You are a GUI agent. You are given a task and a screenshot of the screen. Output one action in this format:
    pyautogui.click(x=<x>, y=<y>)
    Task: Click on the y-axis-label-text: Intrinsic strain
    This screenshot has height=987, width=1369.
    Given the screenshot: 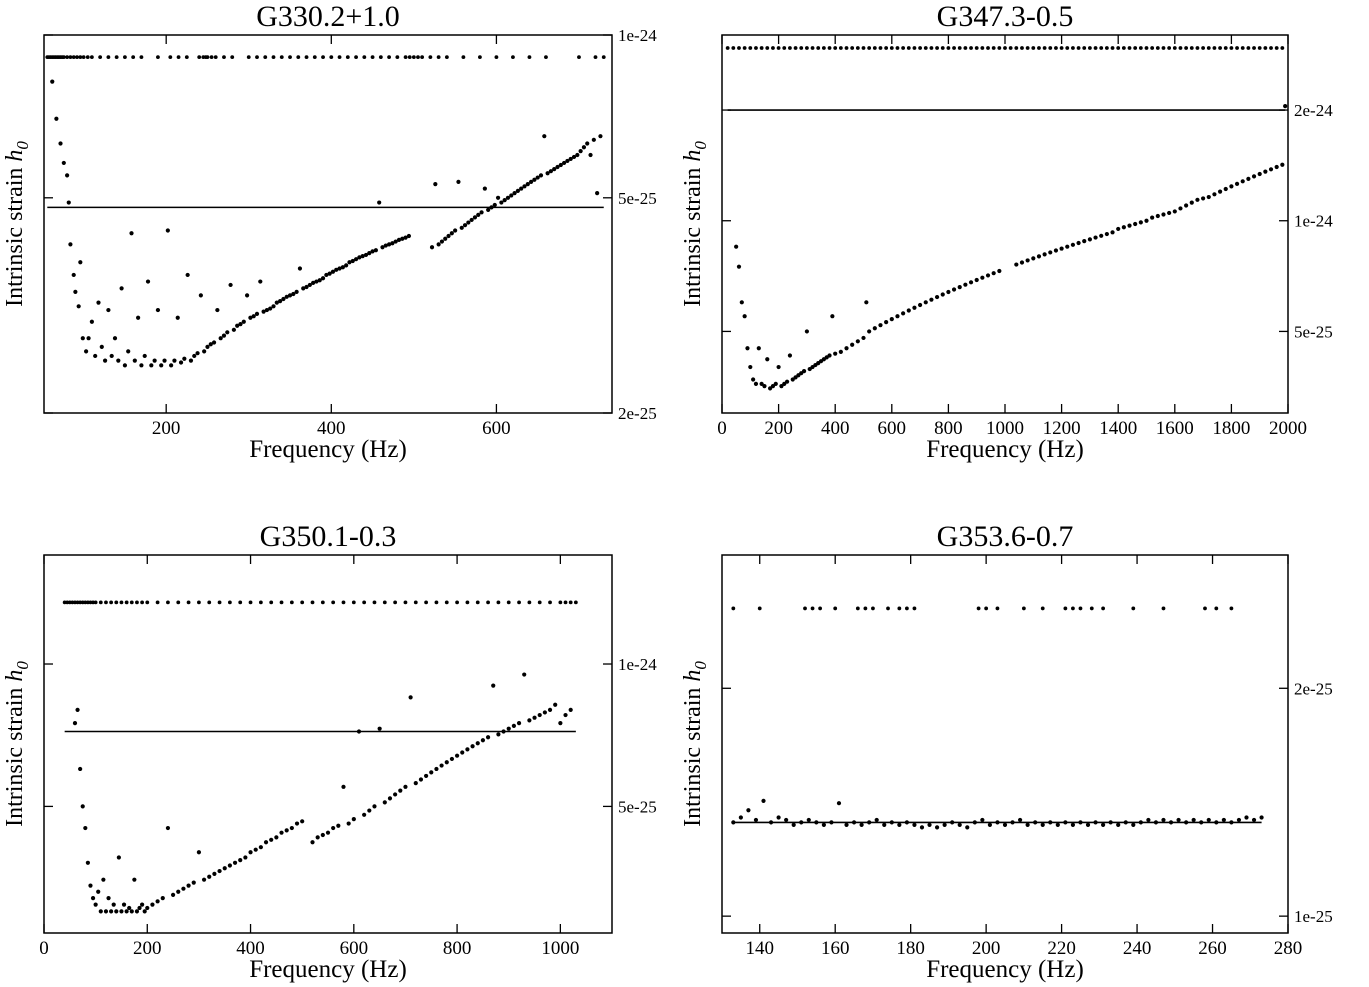 What is the action you would take?
    pyautogui.click(x=15, y=754)
    